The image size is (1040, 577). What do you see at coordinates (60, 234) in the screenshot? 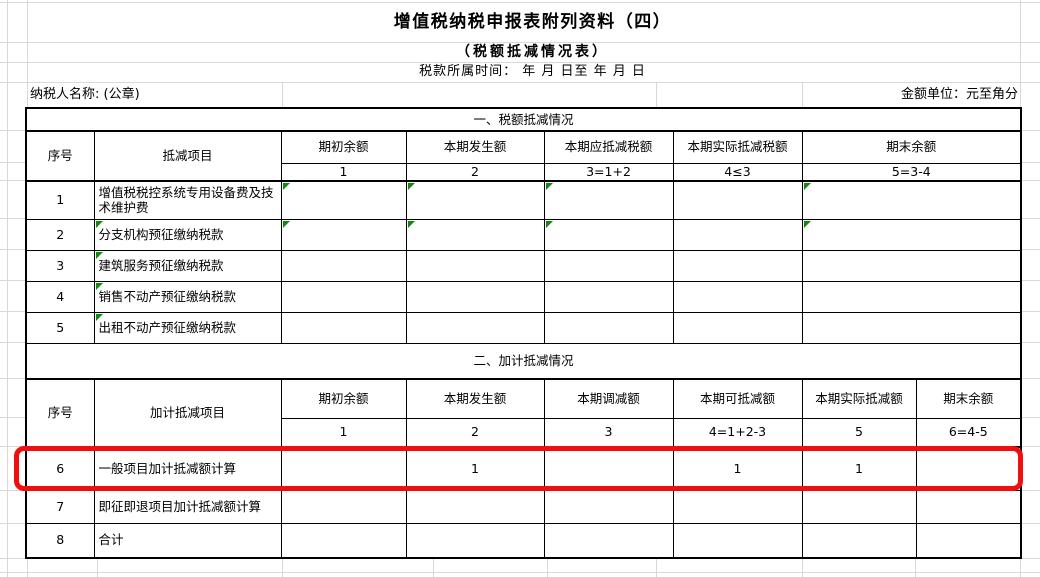
I see `row-no-cell: 2` at bounding box center [60, 234].